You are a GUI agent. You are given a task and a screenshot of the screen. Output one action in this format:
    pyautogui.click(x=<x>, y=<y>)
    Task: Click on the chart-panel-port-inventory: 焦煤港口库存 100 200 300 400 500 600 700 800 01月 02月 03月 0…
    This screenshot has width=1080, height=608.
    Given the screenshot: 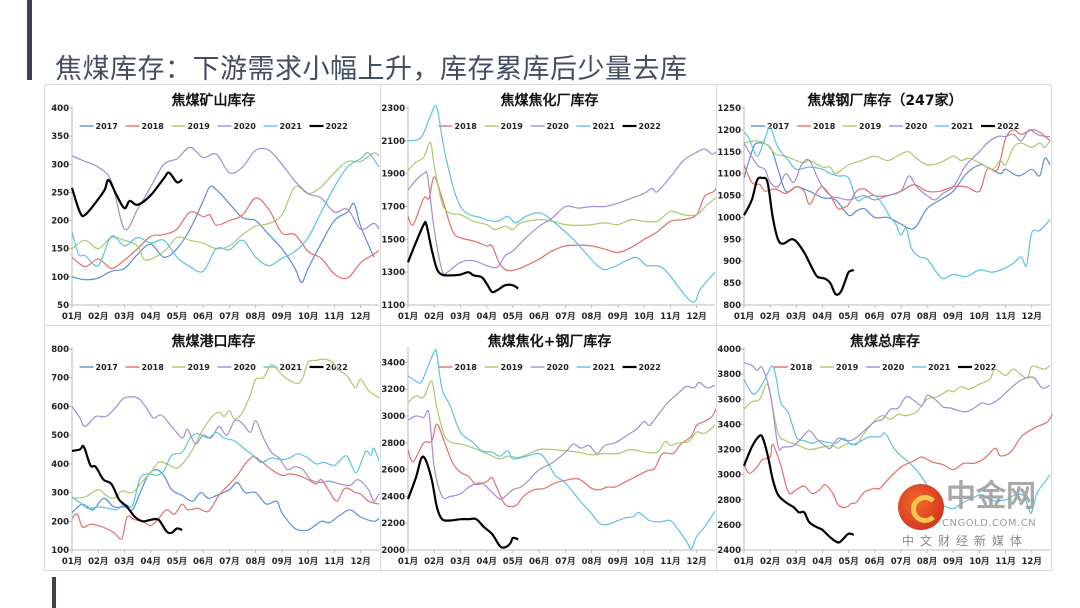 What is the action you would take?
    pyautogui.click(x=212, y=448)
    